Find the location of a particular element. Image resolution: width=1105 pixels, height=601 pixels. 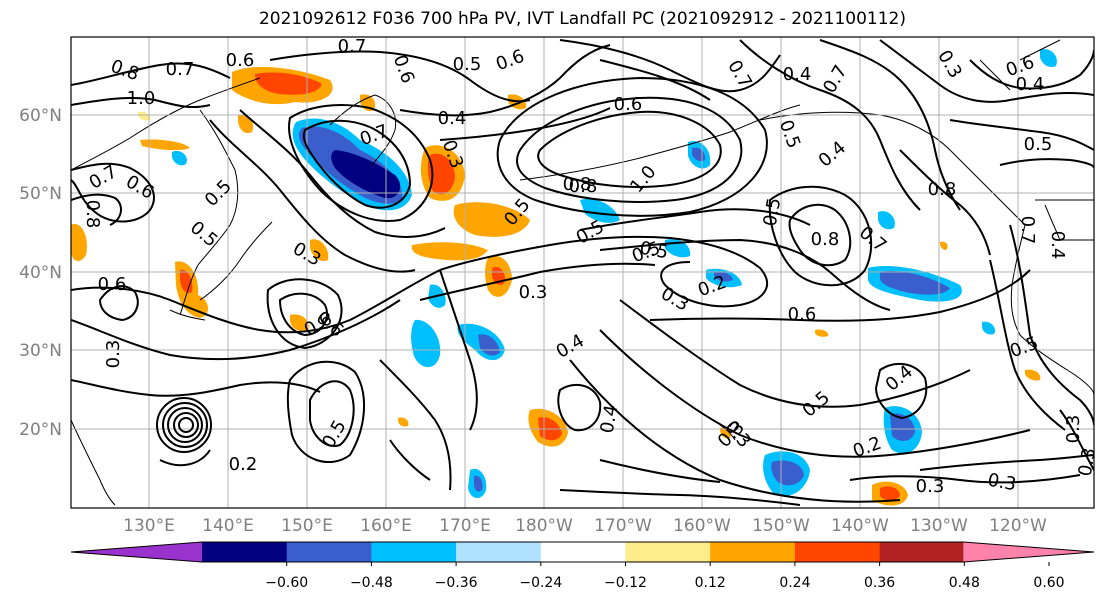

colorbar-tick-label: −0.36 is located at coordinates (456, 583).